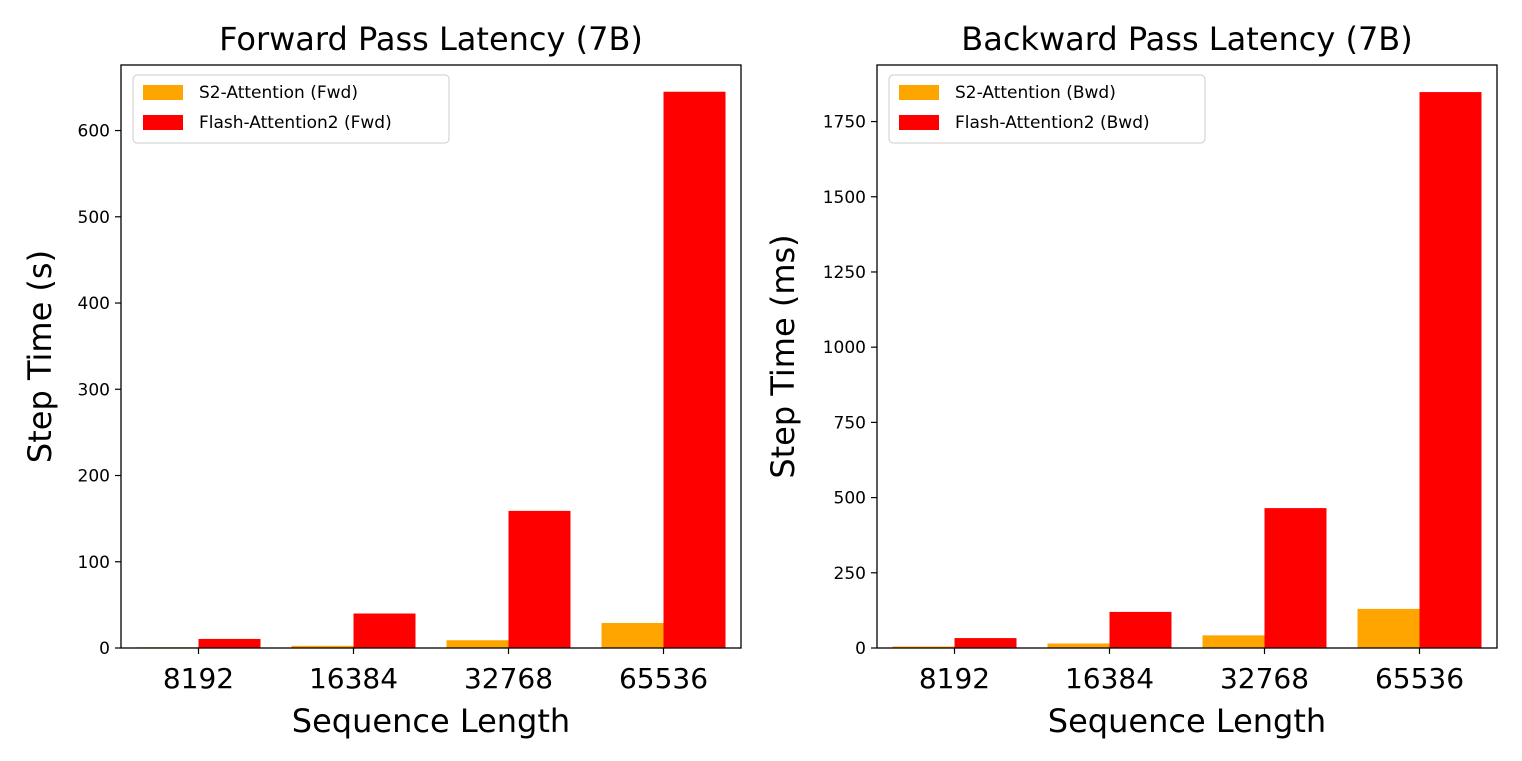 This screenshot has width=1522, height=761. I want to click on y-tick-label: 750, so click(850, 423).